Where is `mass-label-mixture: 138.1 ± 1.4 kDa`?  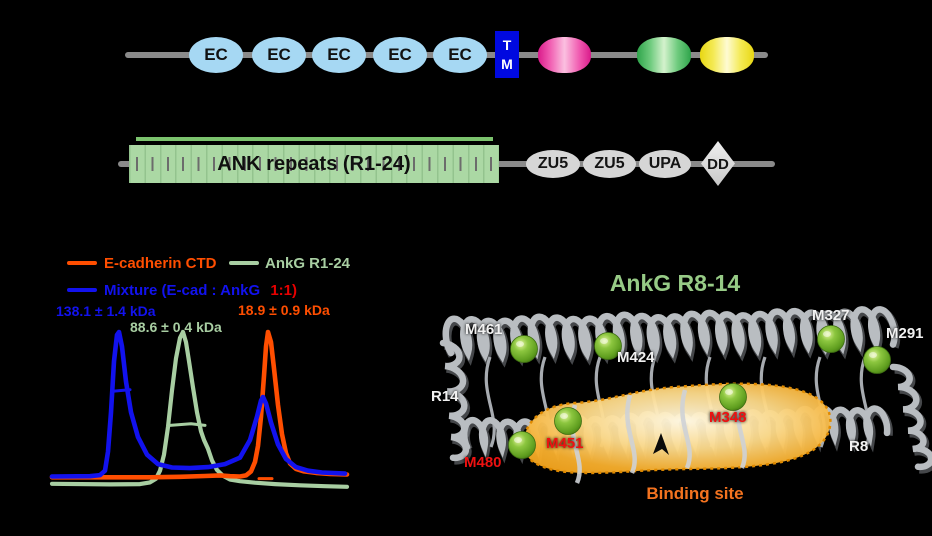 mass-label-mixture: 138.1 ± 1.4 kDa is located at coordinates (106, 311).